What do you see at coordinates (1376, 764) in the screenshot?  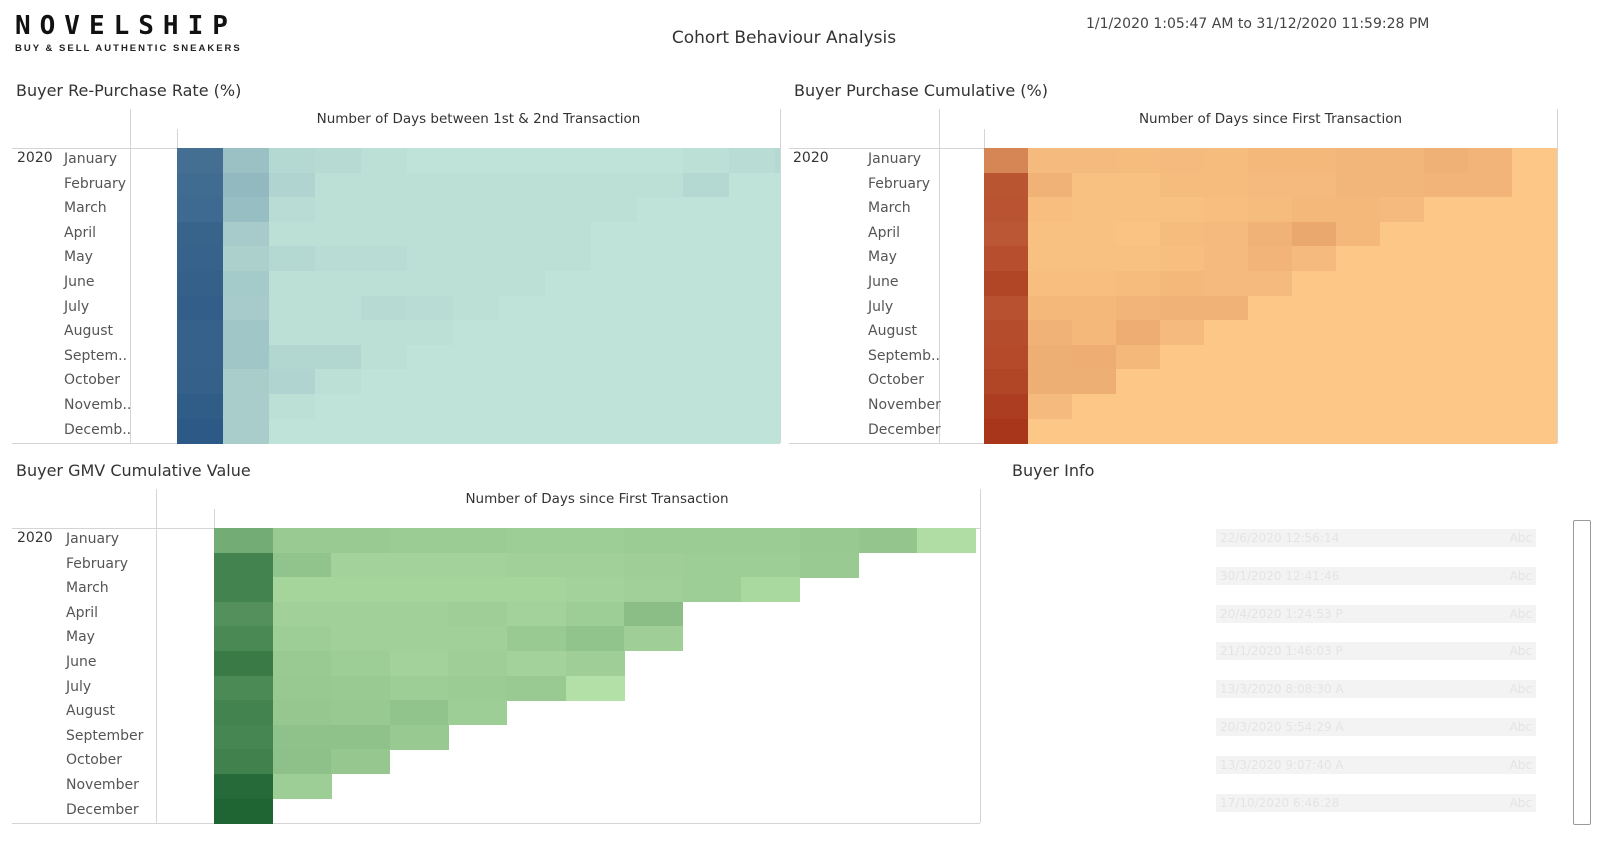 I see `buyer-info-row: 13/3/2020 9:07:40 A Abc` at bounding box center [1376, 764].